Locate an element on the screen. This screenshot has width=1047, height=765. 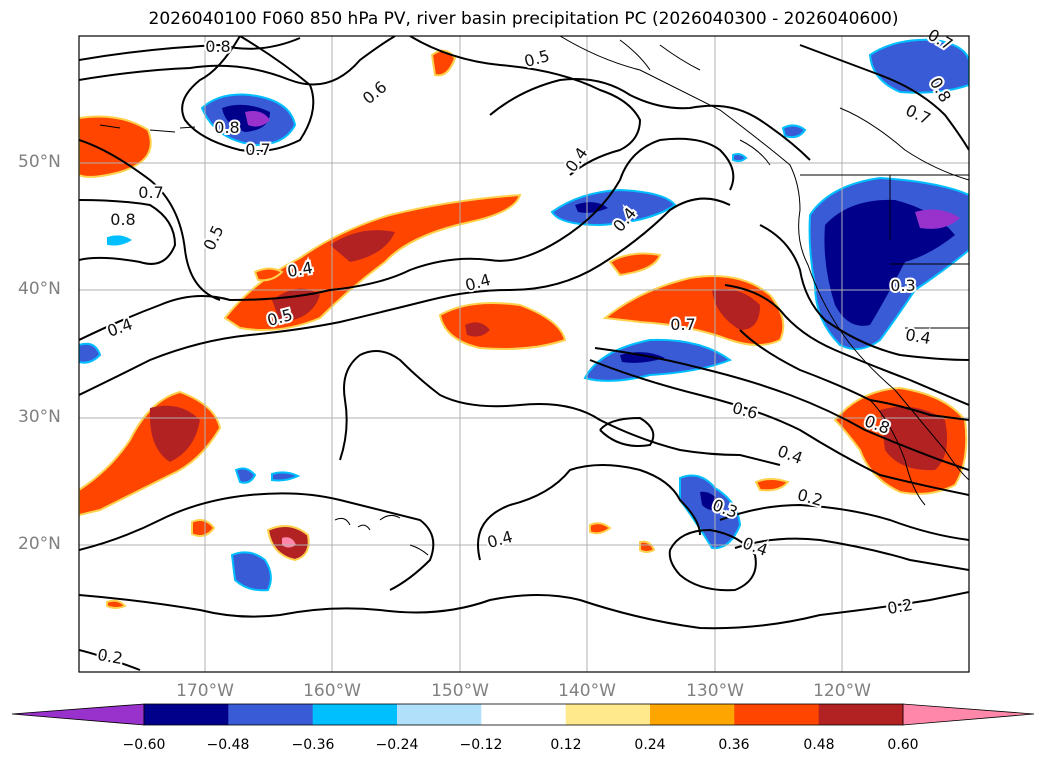
lat-label-40n: 40°N is located at coordinates (39, 289).